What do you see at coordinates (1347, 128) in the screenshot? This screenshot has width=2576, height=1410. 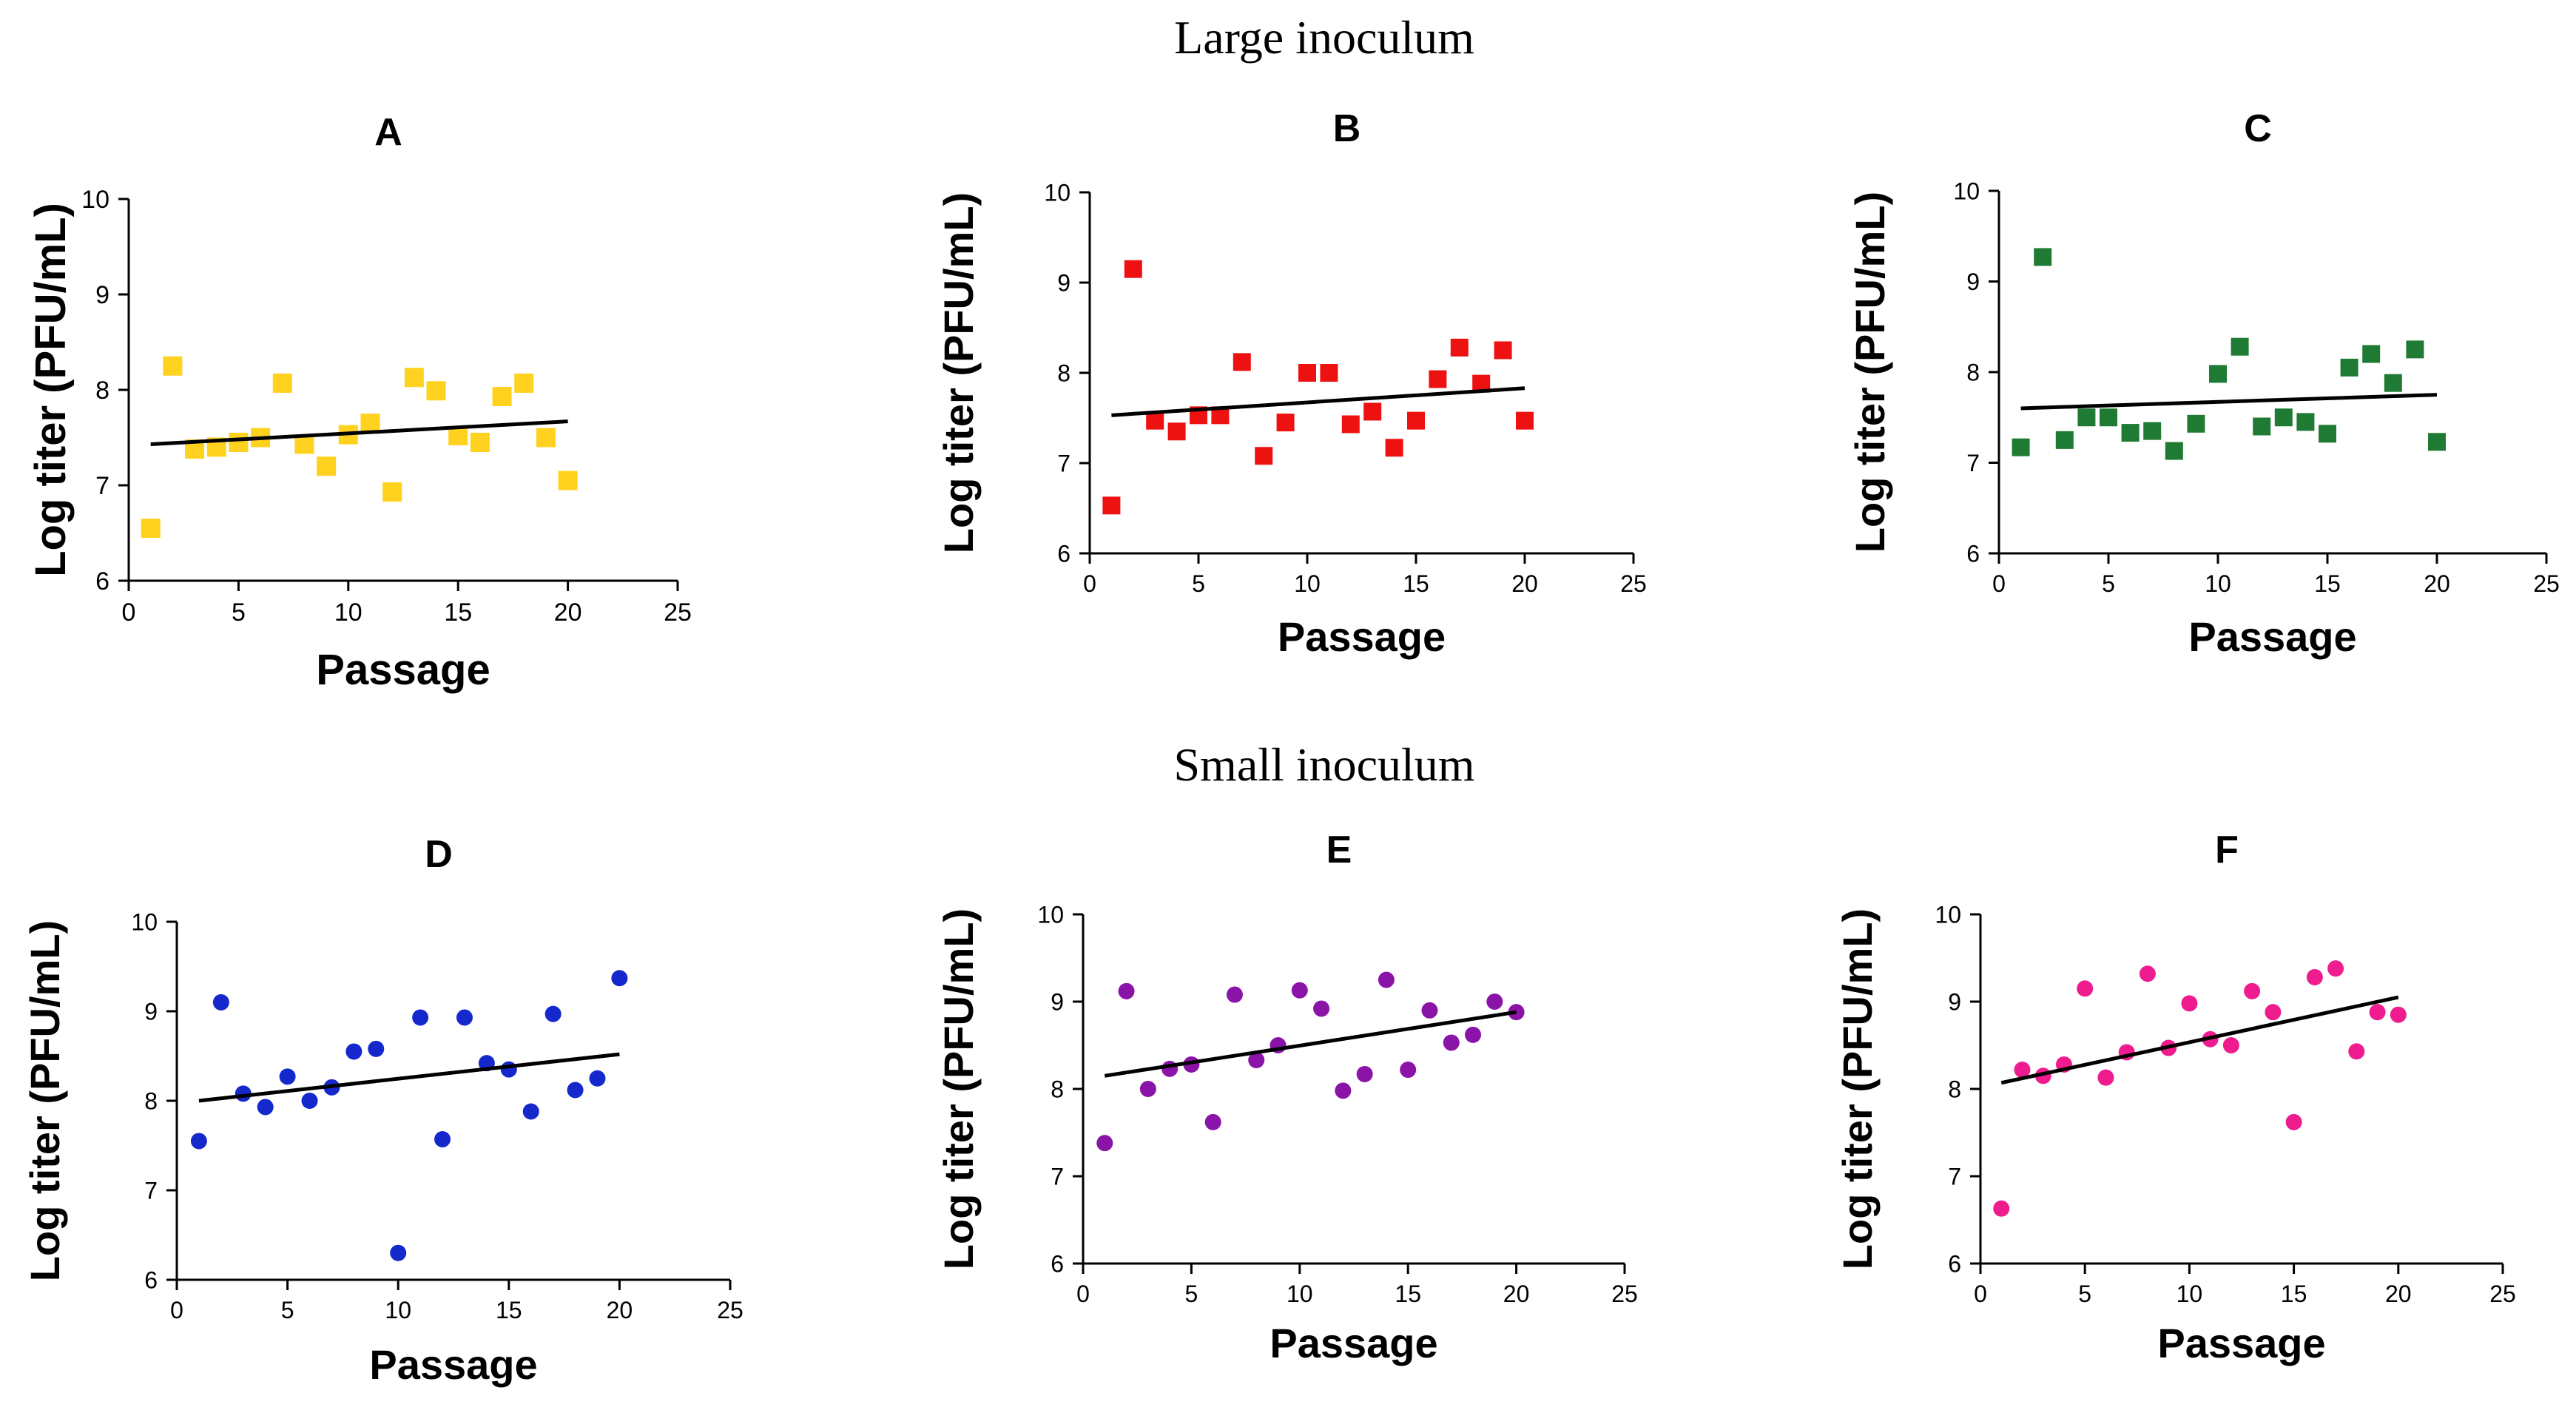 I see `panel-b-title: B` at bounding box center [1347, 128].